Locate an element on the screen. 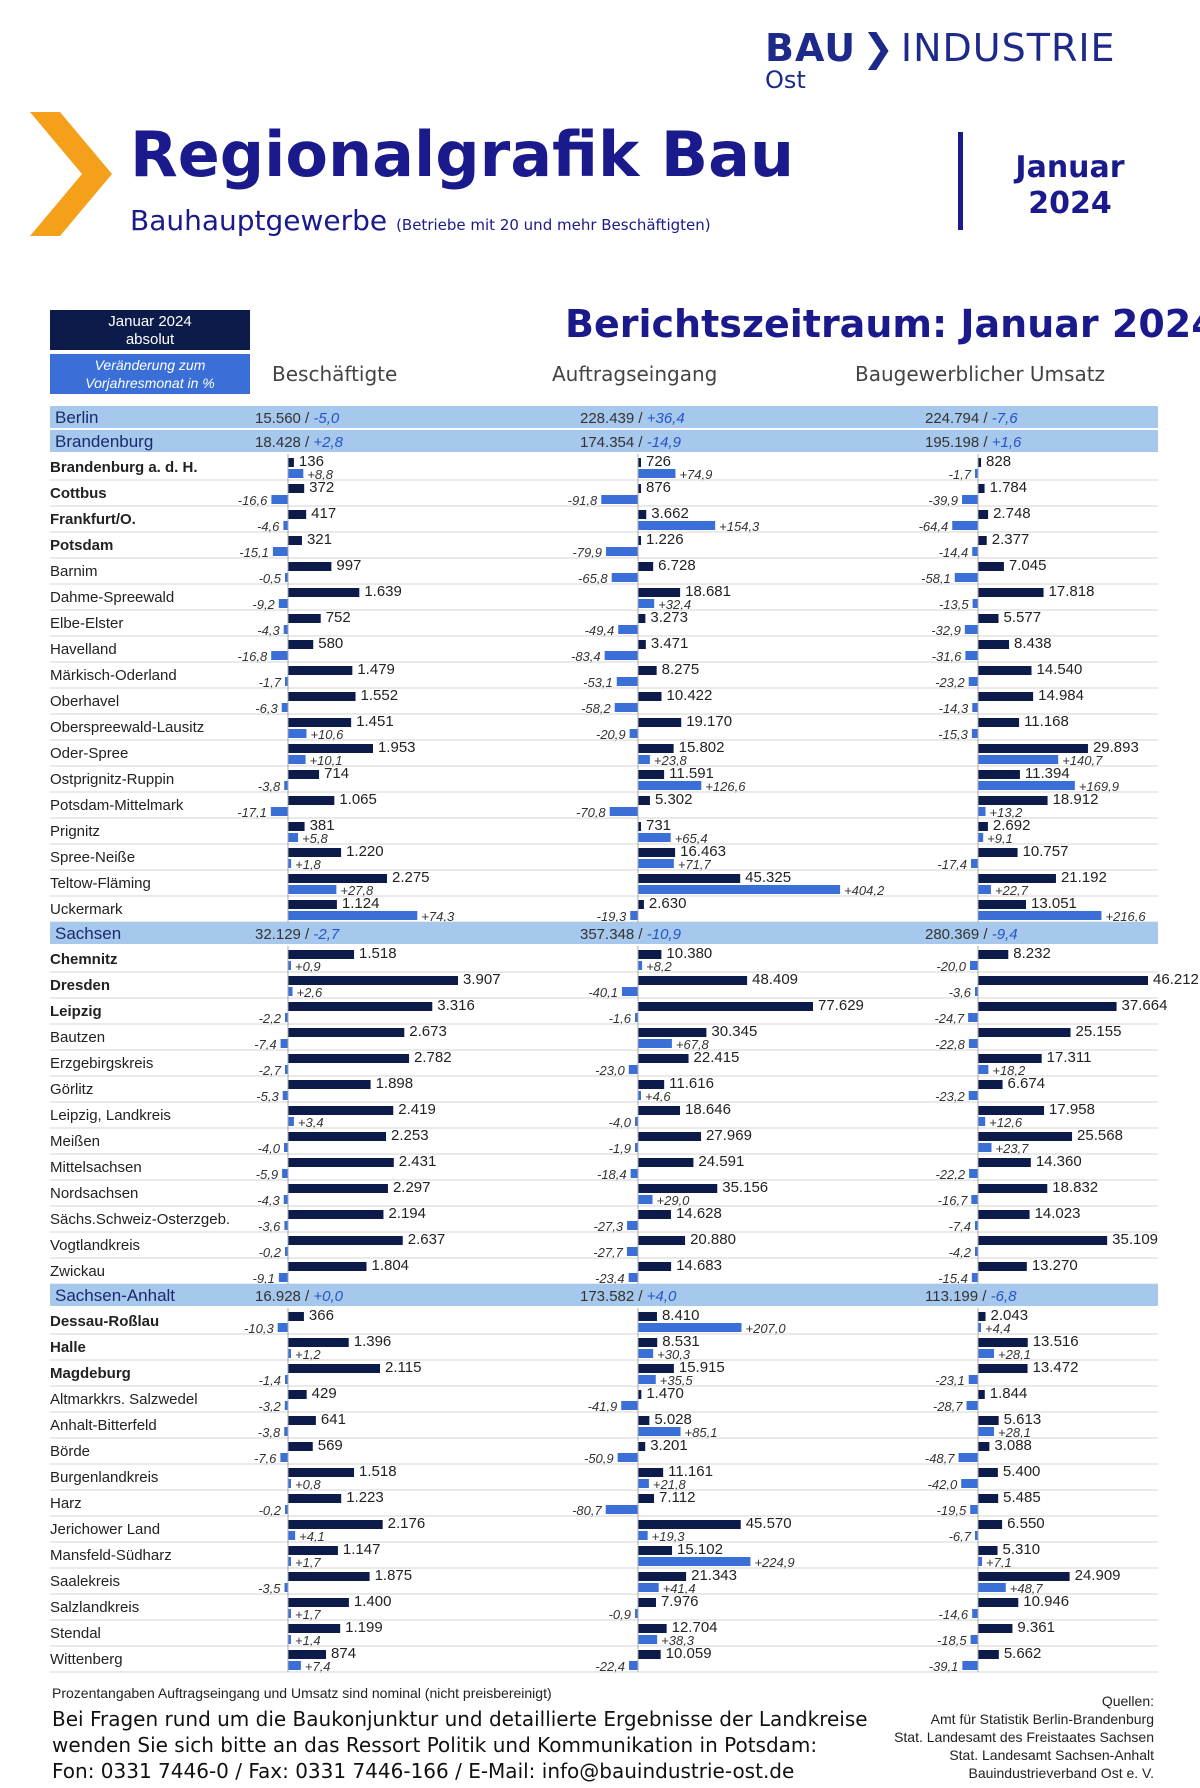 This screenshot has height=1788, width=1200. change-label: +0,9 is located at coordinates (308, 966).